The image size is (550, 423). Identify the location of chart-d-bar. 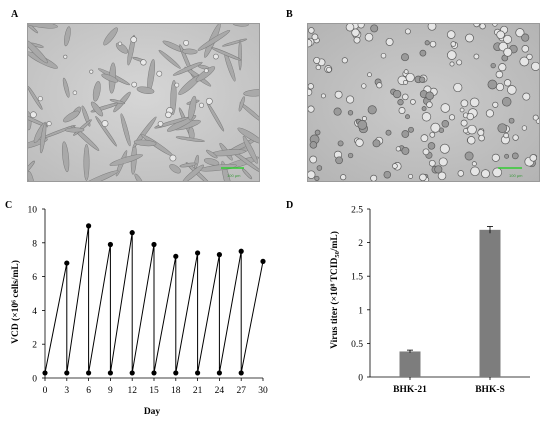
(410, 364).